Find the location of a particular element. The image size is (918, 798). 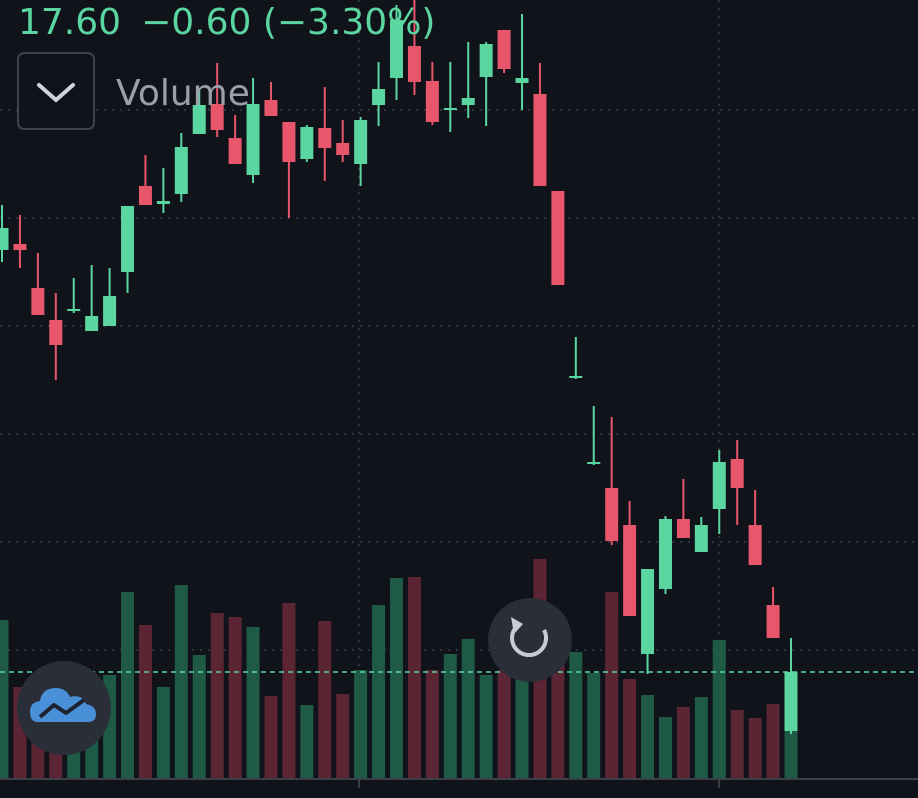

price: 17.60 is located at coordinates (69, 22).